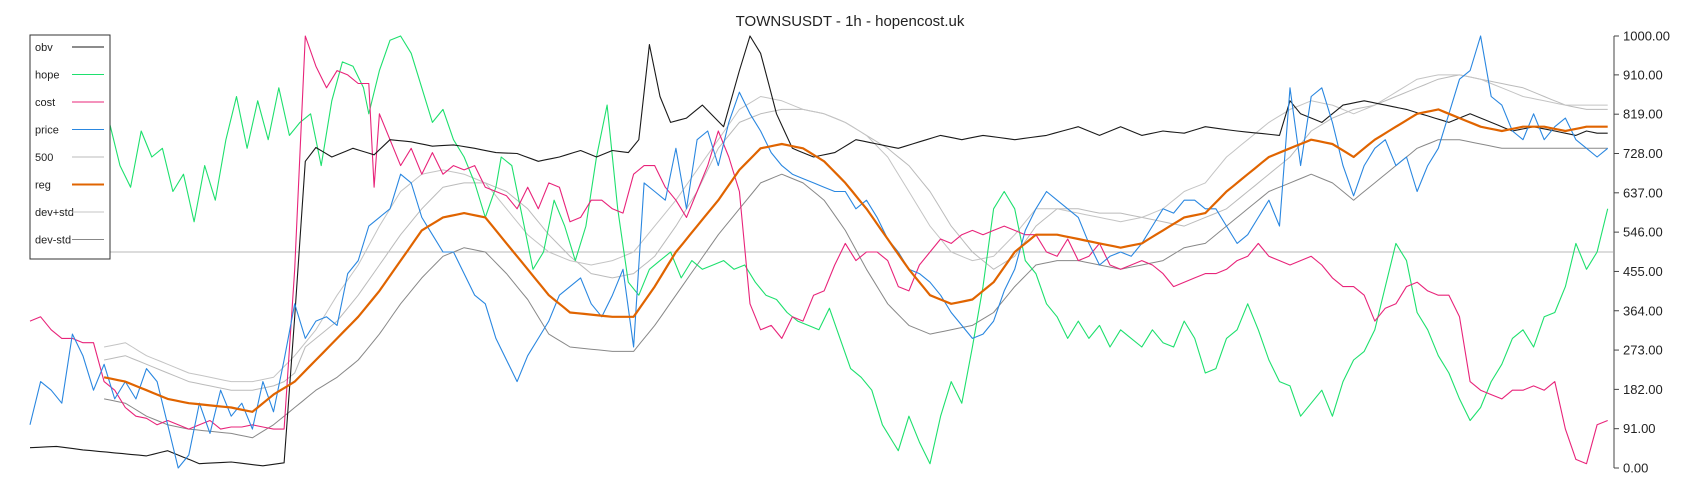 The image size is (1700, 500). I want to click on y-tick-label: 455.00, so click(1643, 271).